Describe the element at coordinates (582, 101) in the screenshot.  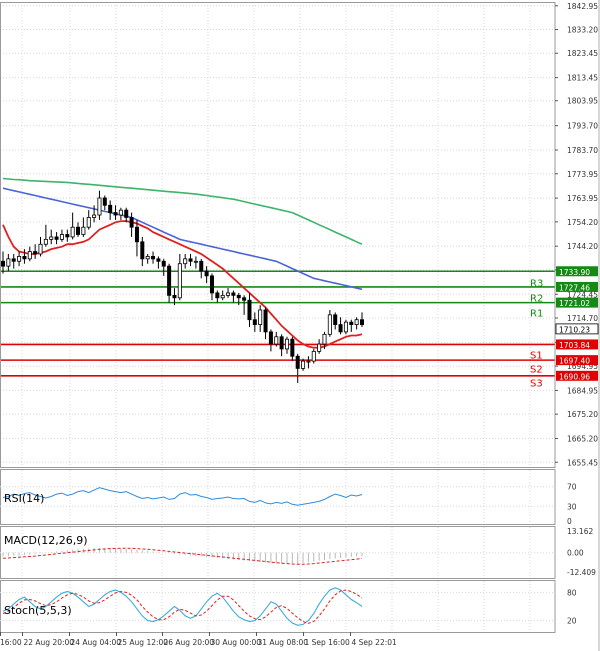
I see `price-tick-label: 1803.95` at that location.